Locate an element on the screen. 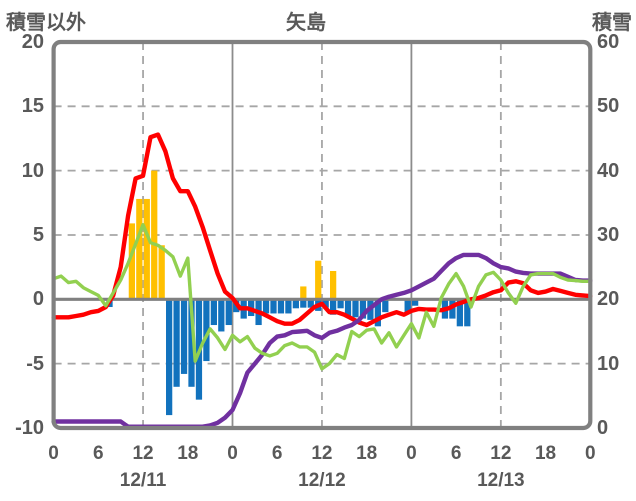 This screenshot has width=636, height=501. date-label: 12/11 is located at coordinates (143, 480).